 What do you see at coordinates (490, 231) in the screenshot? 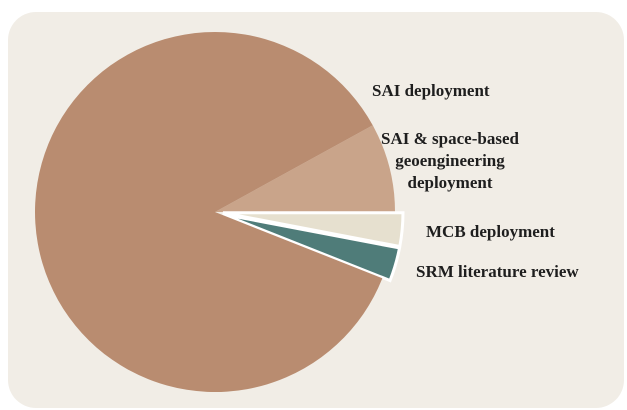
I see `slice-label: MCB deployment` at bounding box center [490, 231].